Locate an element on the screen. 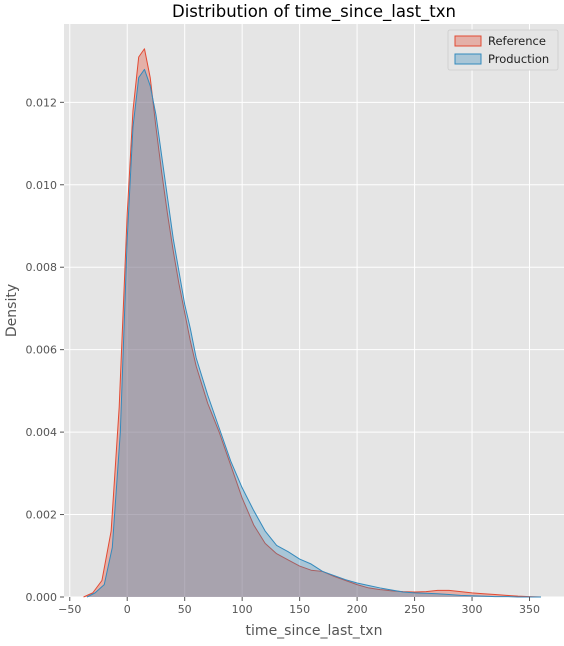 This screenshot has width=564, height=646. y-tick-label: 0.012 is located at coordinates (42, 102).